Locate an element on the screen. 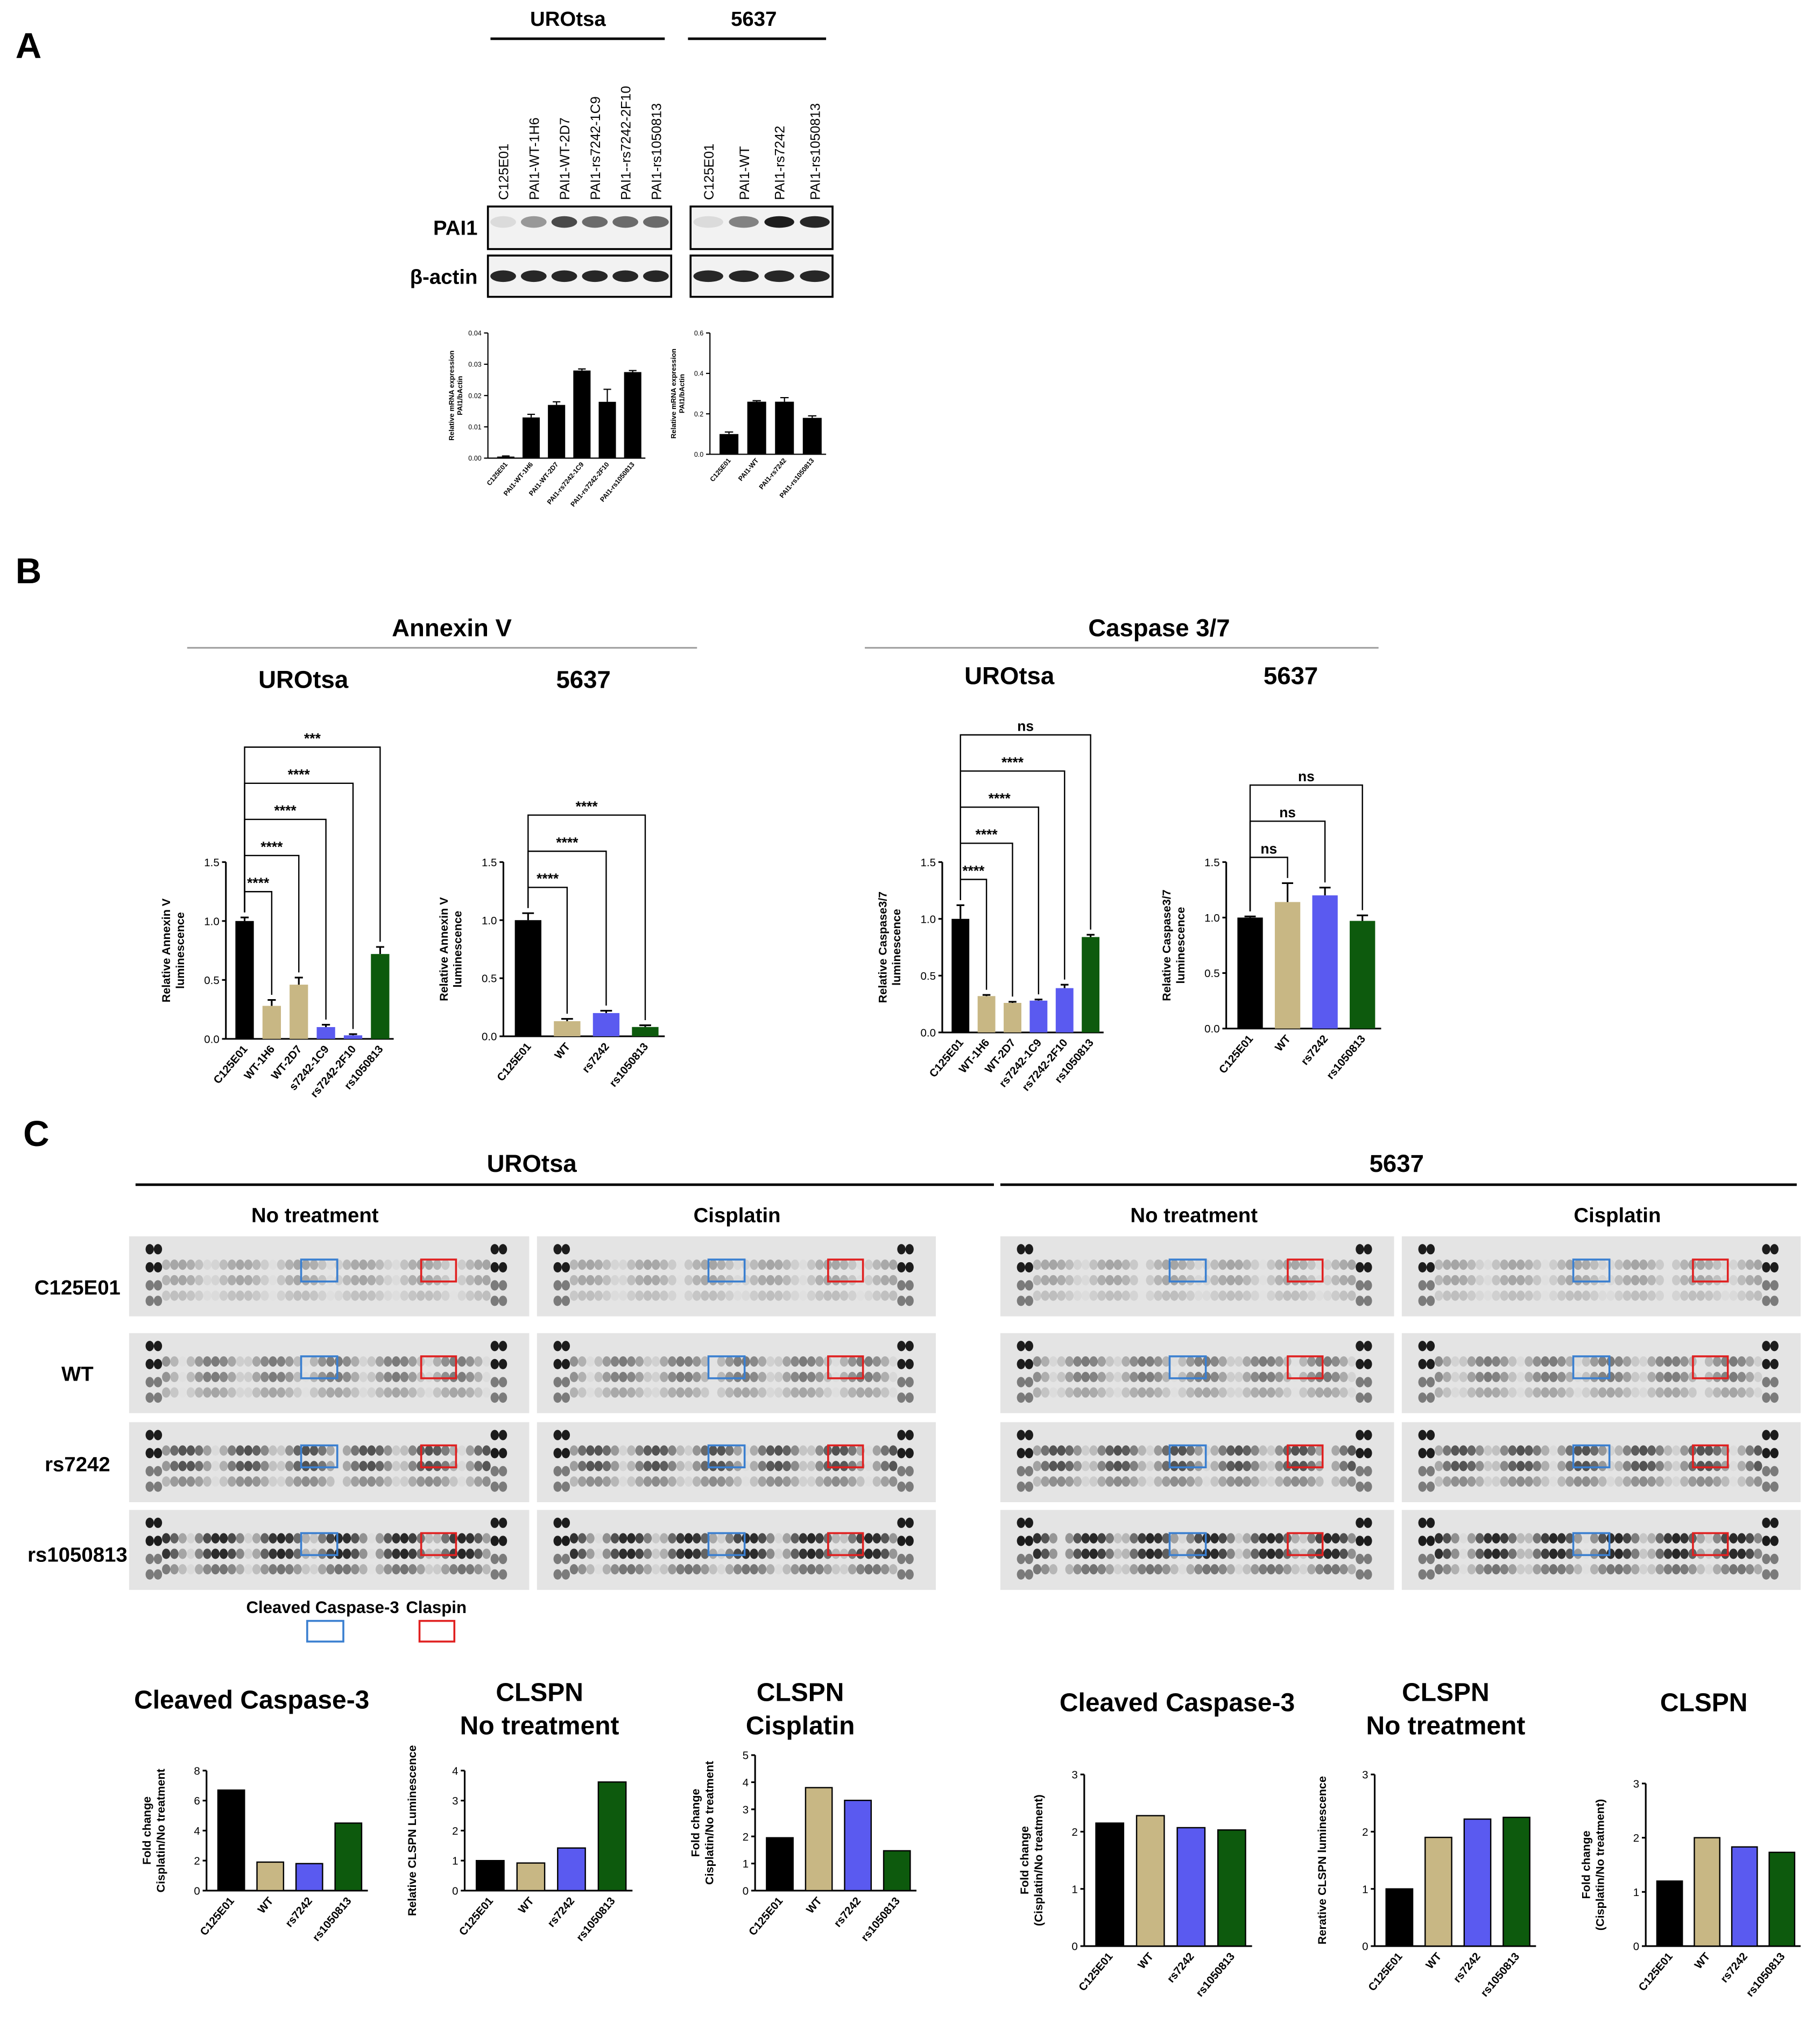  y-tick-label: 2 is located at coordinates (1074, 1832).